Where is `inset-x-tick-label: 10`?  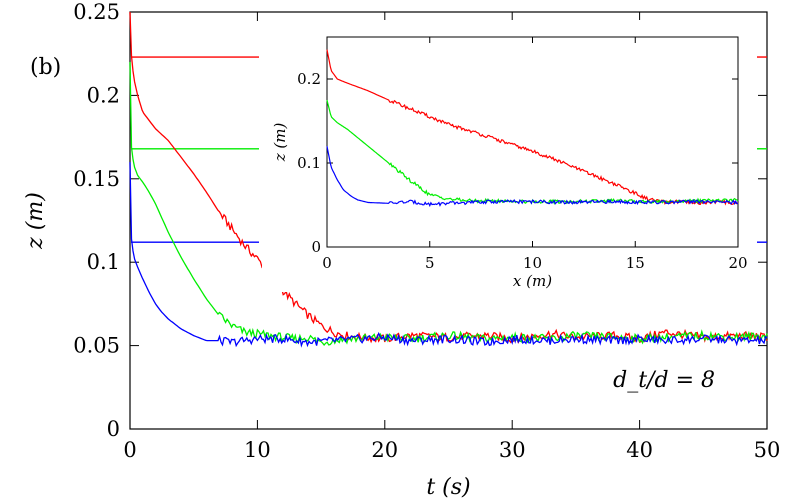 inset-x-tick-label: 10 is located at coordinates (532, 263).